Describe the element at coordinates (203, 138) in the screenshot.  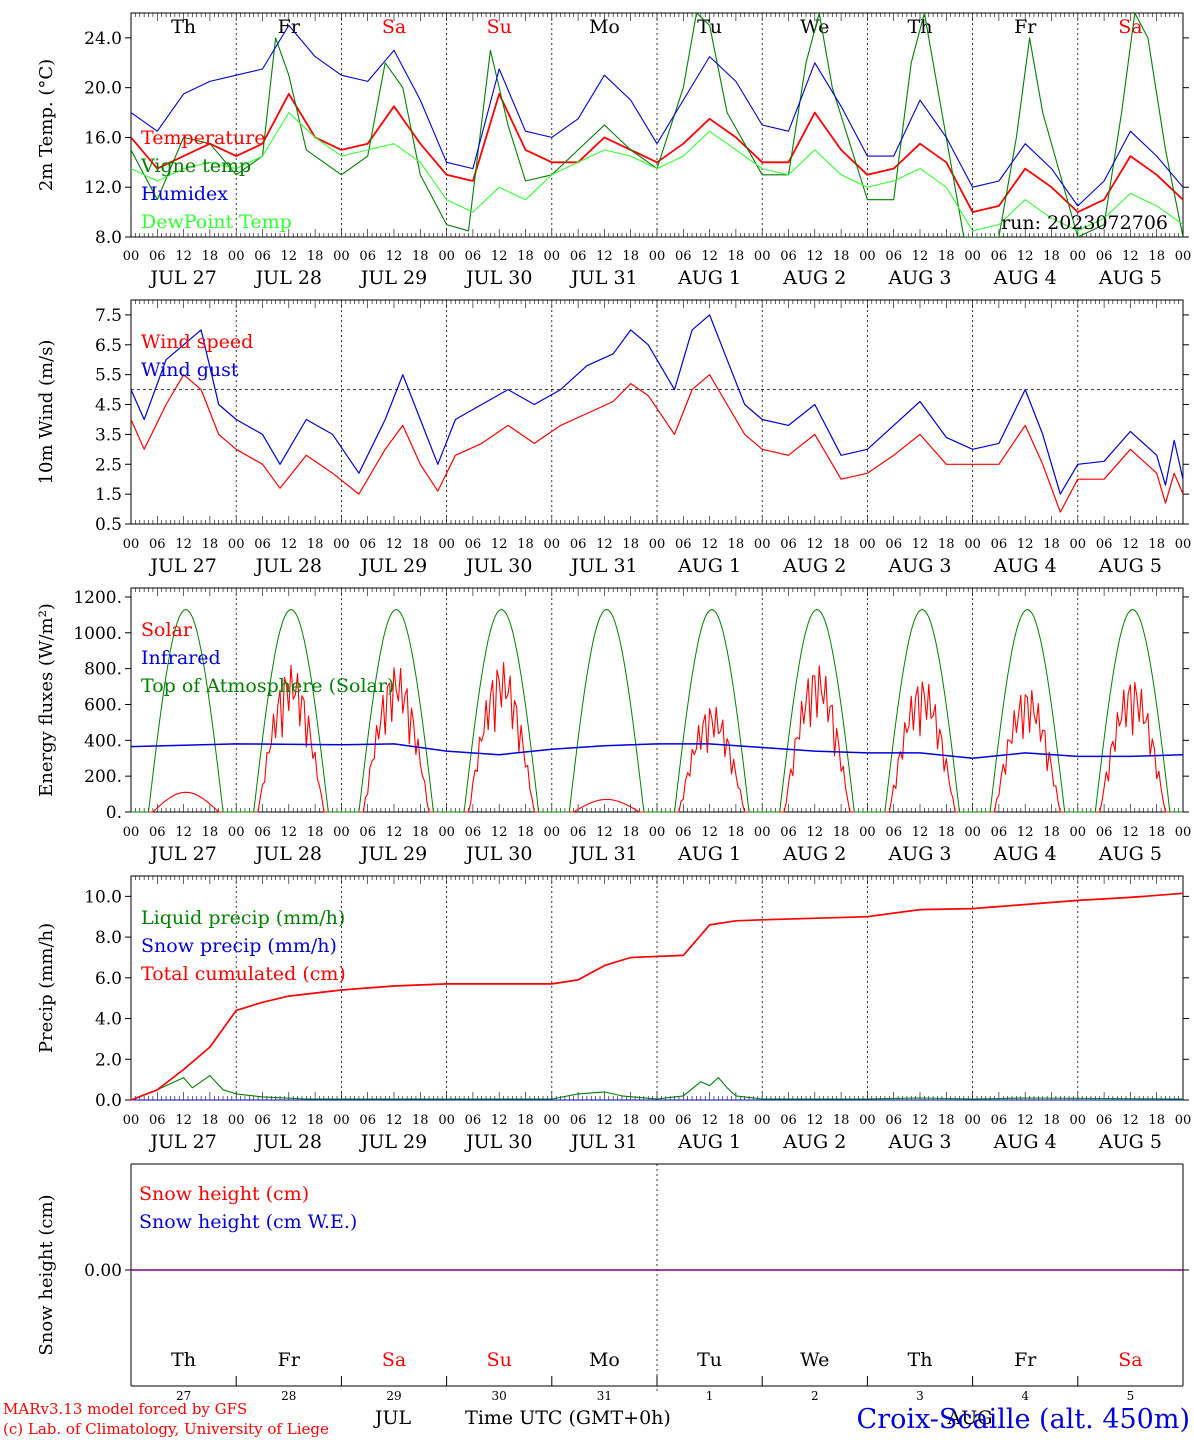
I see `legend-entry: Temperature` at that location.